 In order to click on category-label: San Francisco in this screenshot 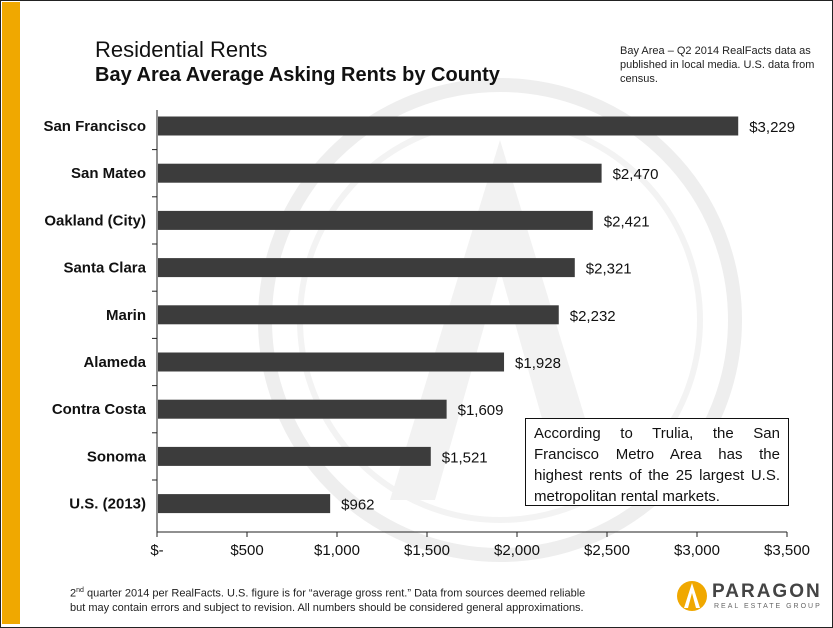, I will do `click(94, 126)`.